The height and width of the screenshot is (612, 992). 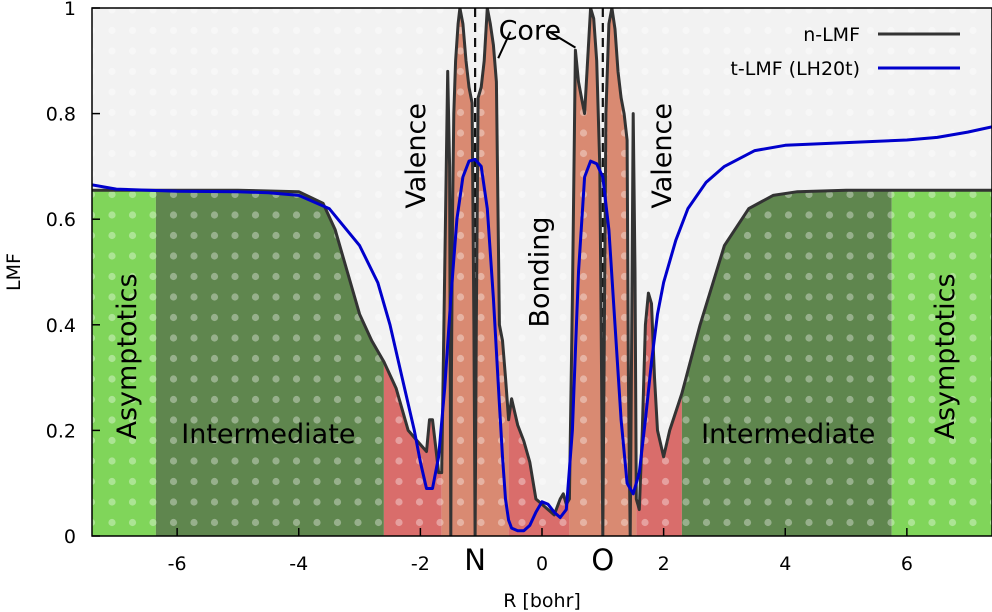 What do you see at coordinates (504, 45) in the screenshot?
I see `core-pointer-left` at bounding box center [504, 45].